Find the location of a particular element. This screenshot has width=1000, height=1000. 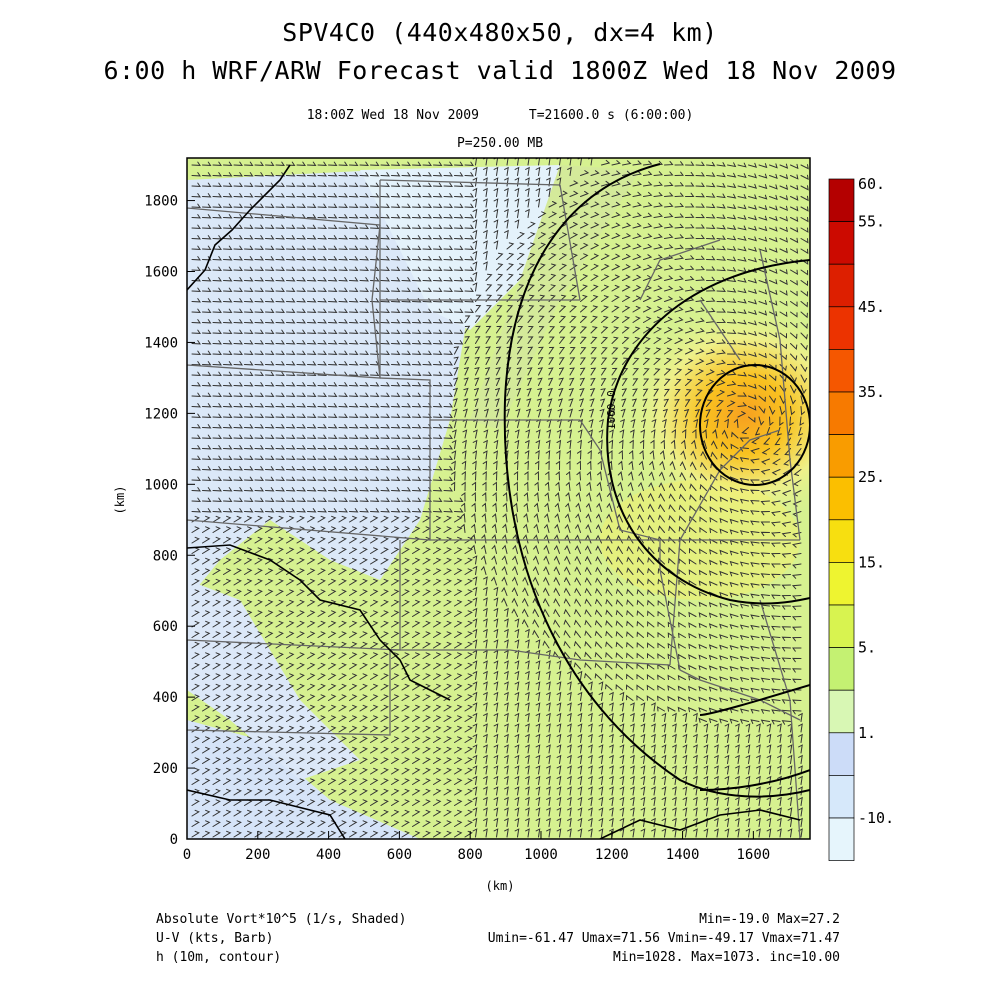

x-tick-label: 1600 is located at coordinates (754, 855).